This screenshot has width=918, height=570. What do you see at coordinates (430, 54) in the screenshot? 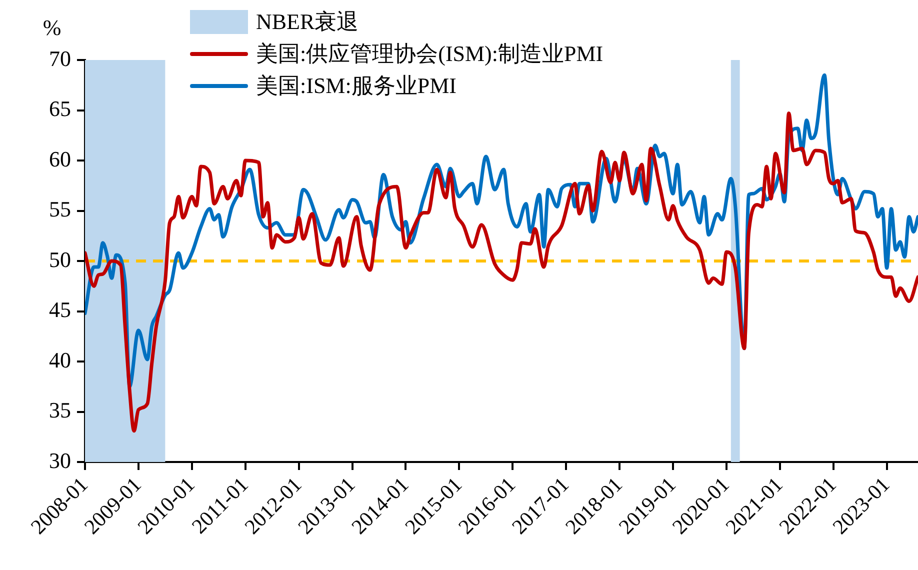
I see `legend-label: 美国:供应管理协会(ISM):制造业PMI` at bounding box center [430, 54].